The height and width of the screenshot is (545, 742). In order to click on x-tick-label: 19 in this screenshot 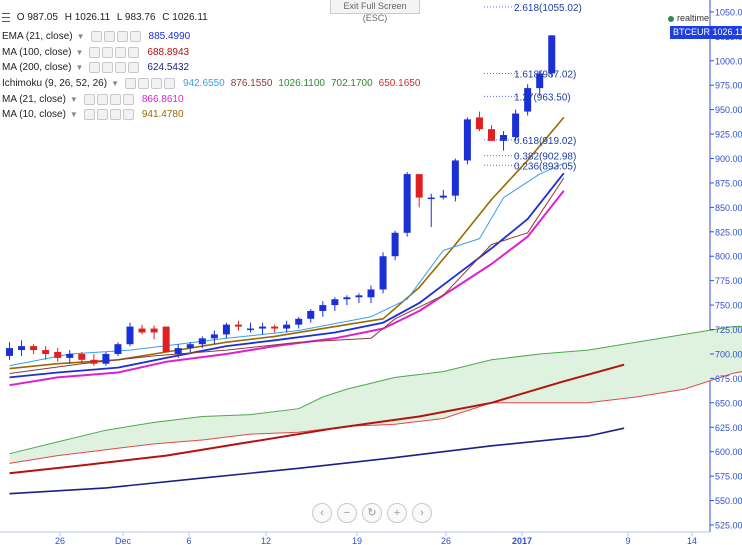, I will do `click(357, 540)`.